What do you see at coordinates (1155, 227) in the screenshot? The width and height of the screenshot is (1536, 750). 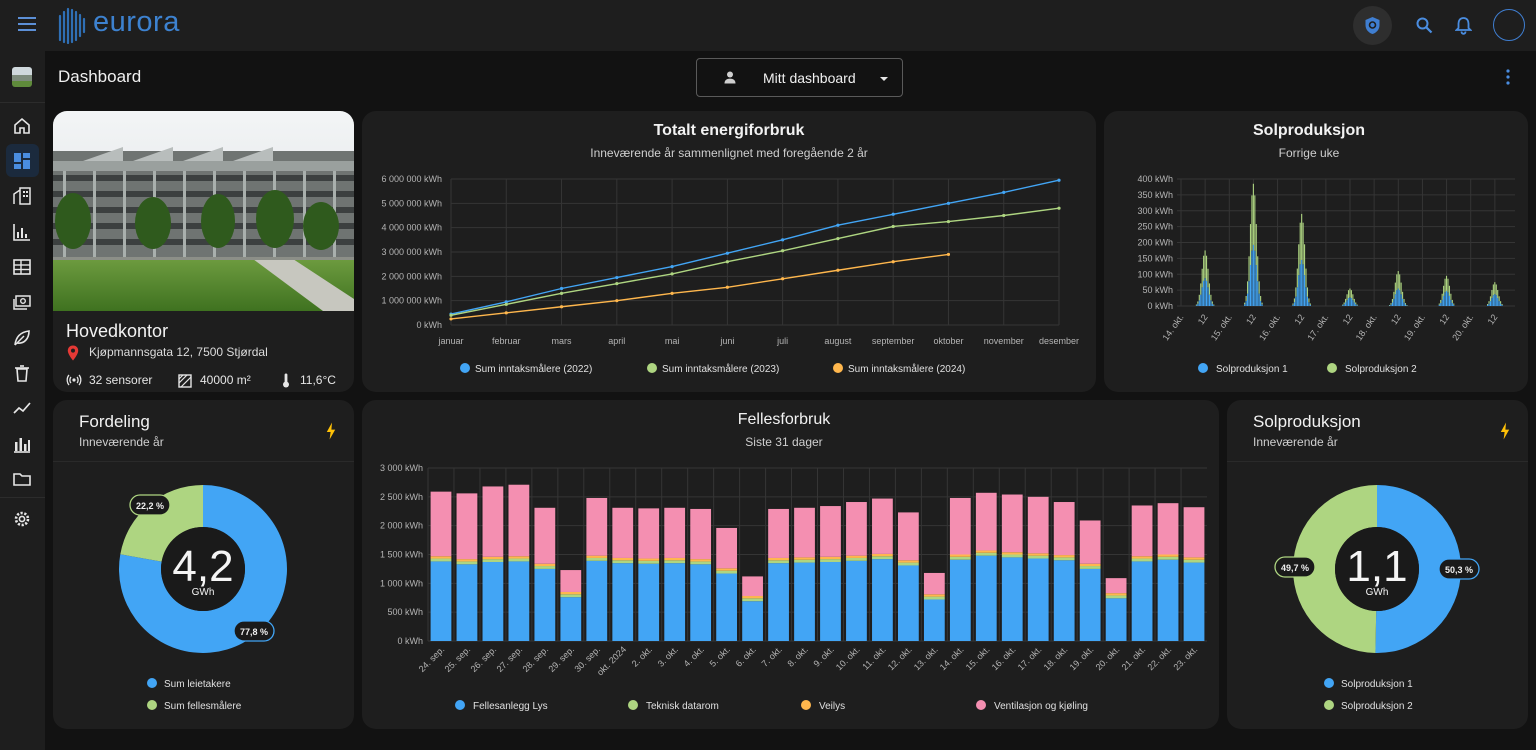 I see `y-tick-label: 250 kWh` at bounding box center [1155, 227].